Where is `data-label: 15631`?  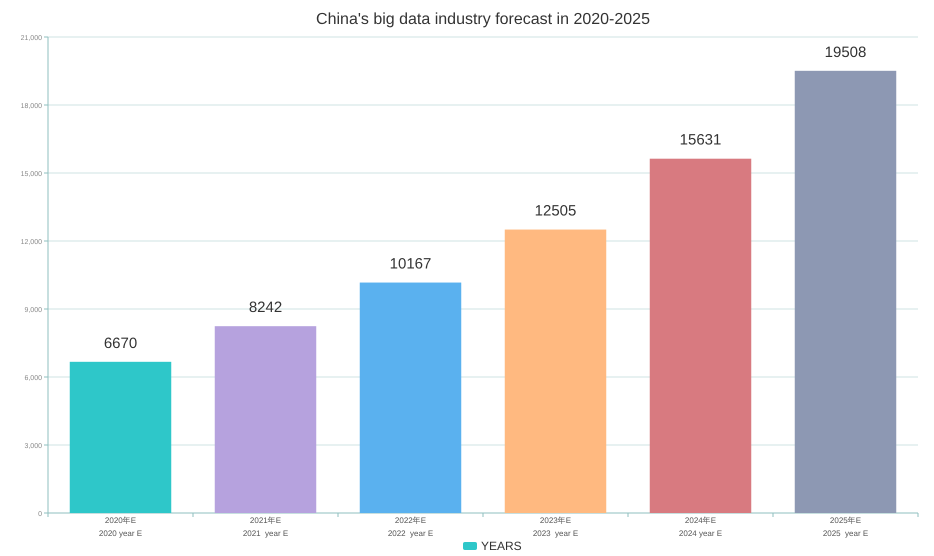
data-label: 15631 is located at coordinates (701, 140).